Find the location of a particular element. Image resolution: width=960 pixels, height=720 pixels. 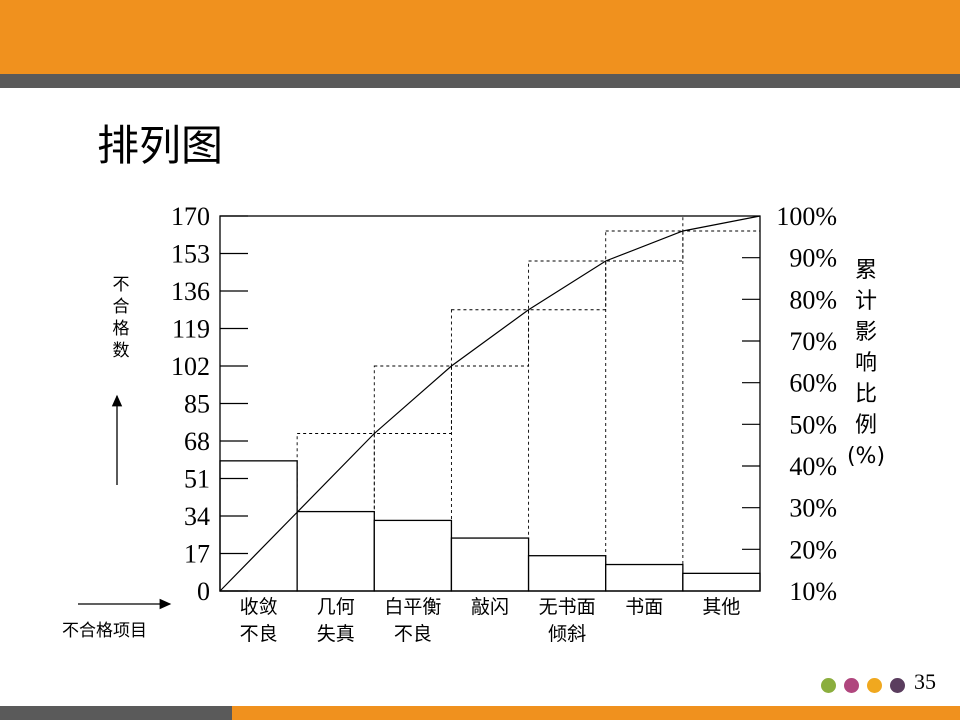

category-label: 失真 is located at coordinates (336, 634).